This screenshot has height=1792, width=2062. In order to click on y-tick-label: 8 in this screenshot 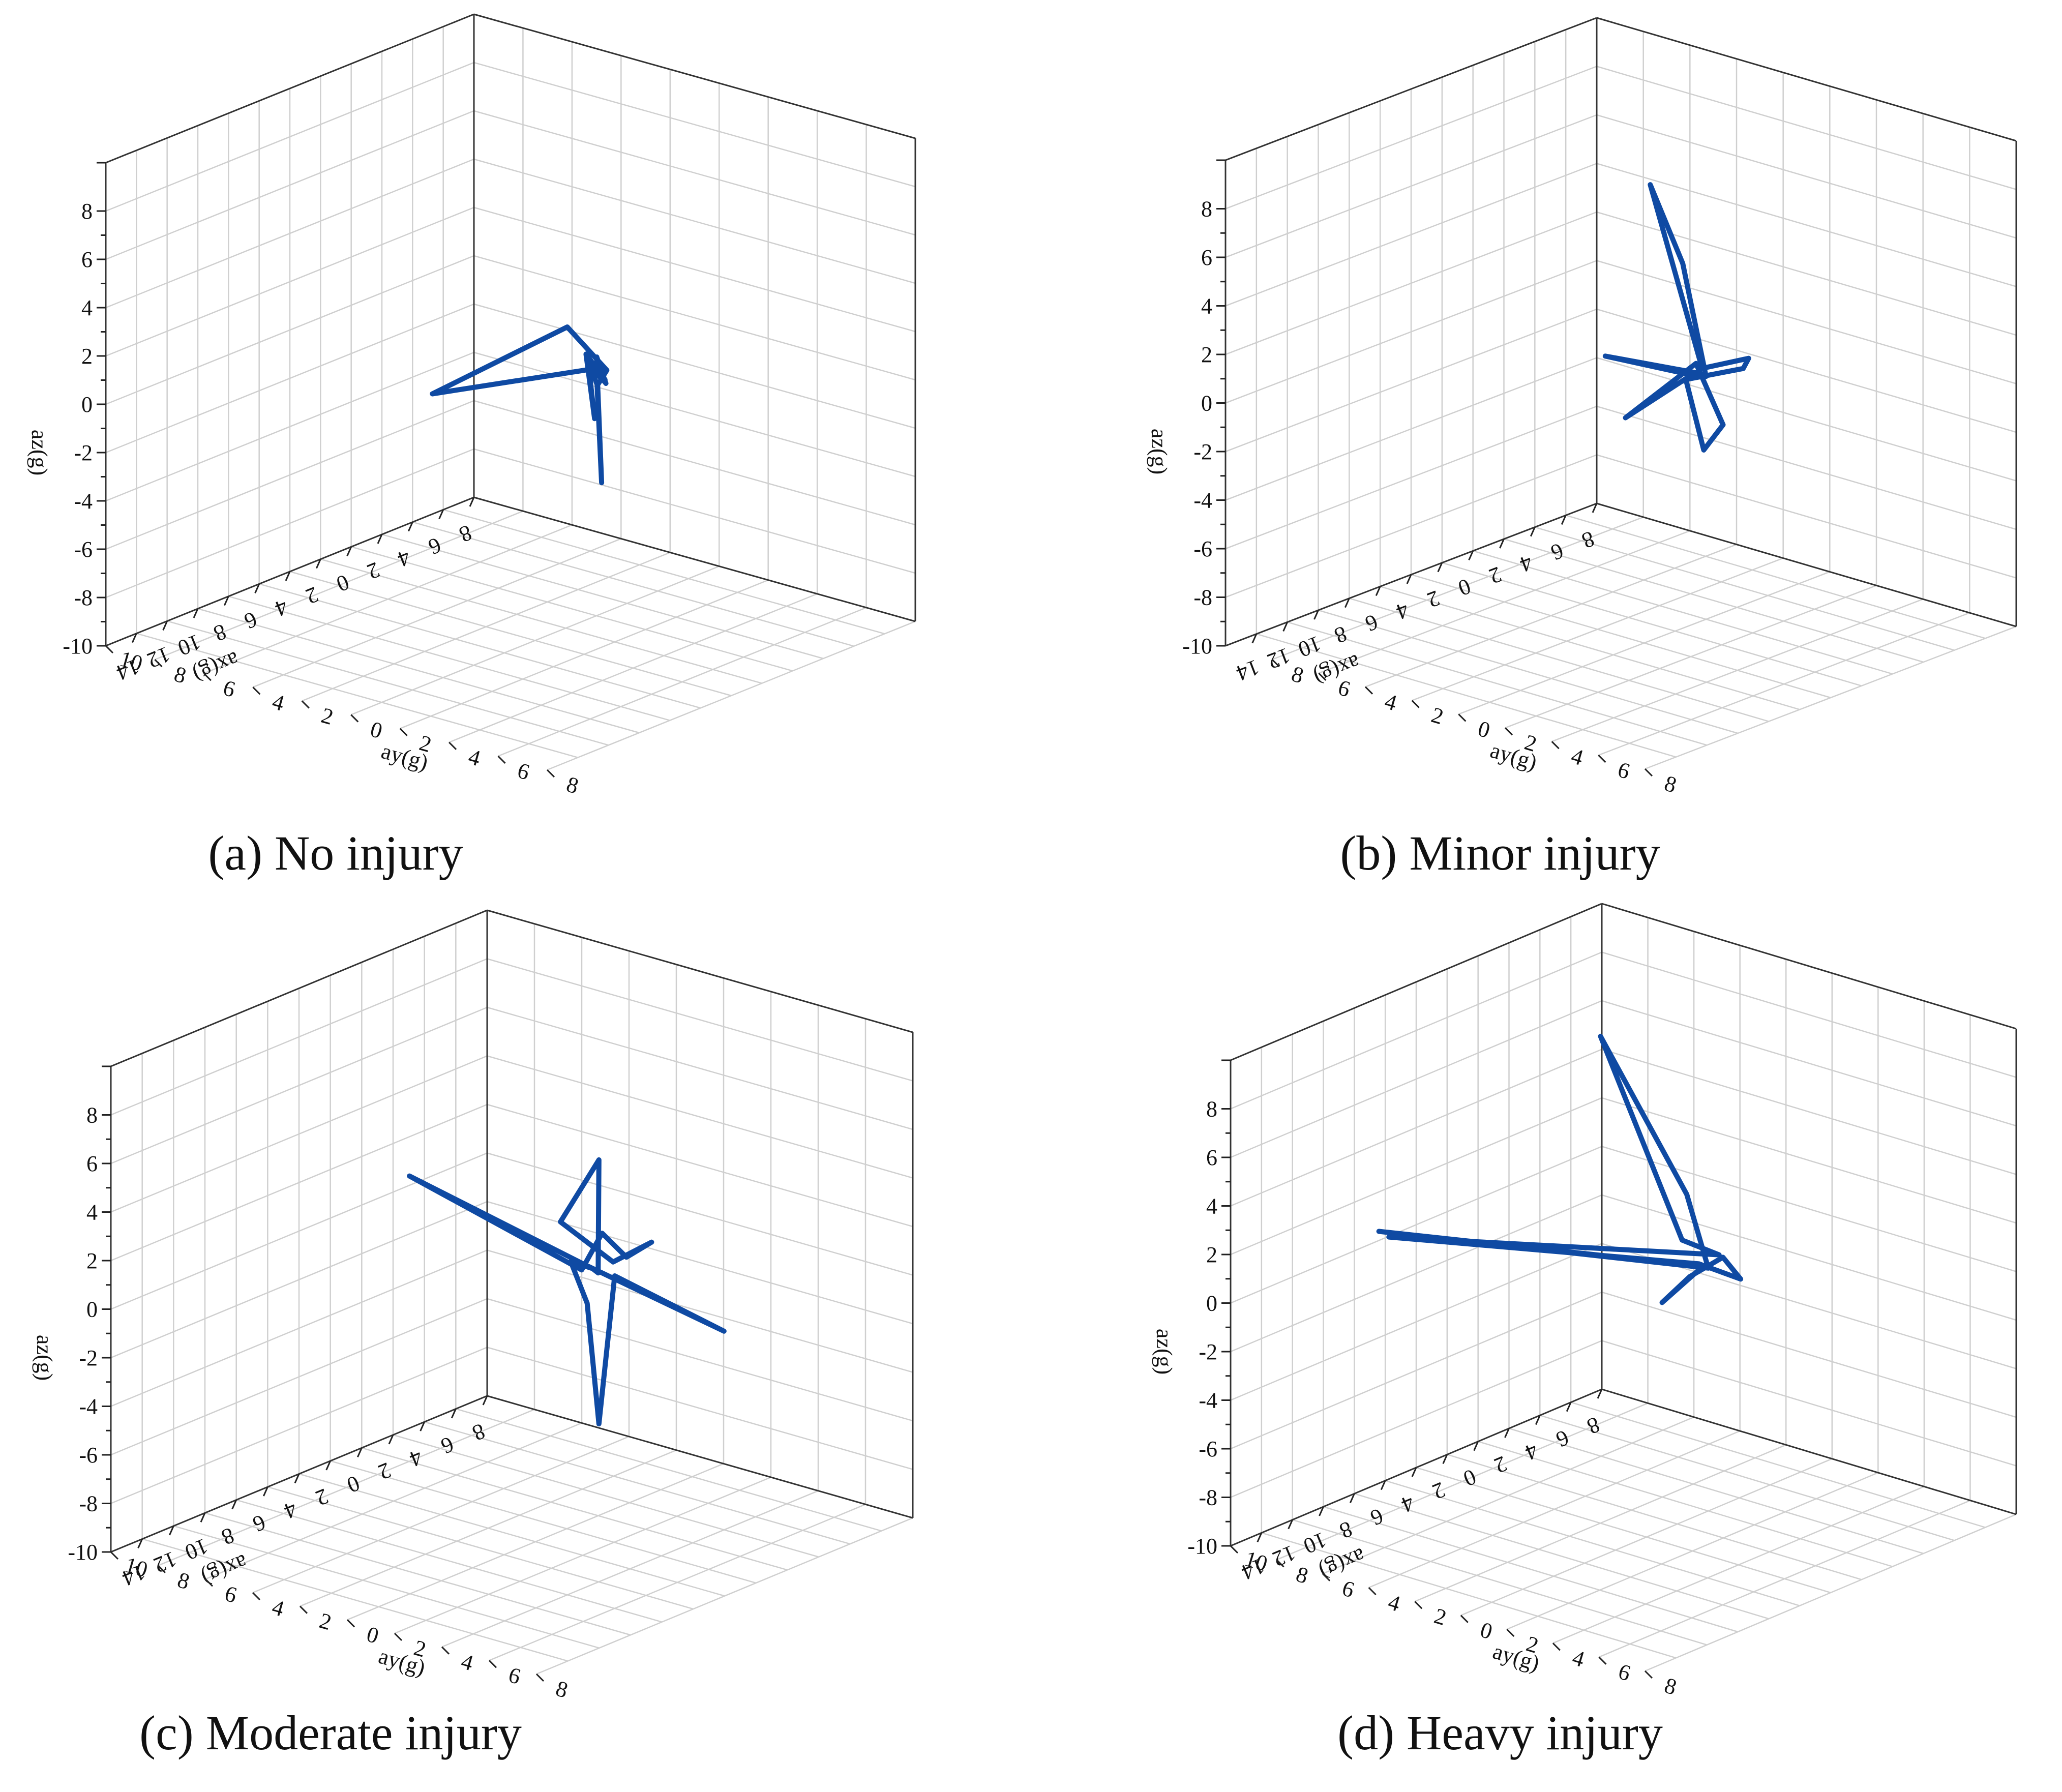, I will do `click(573, 784)`.